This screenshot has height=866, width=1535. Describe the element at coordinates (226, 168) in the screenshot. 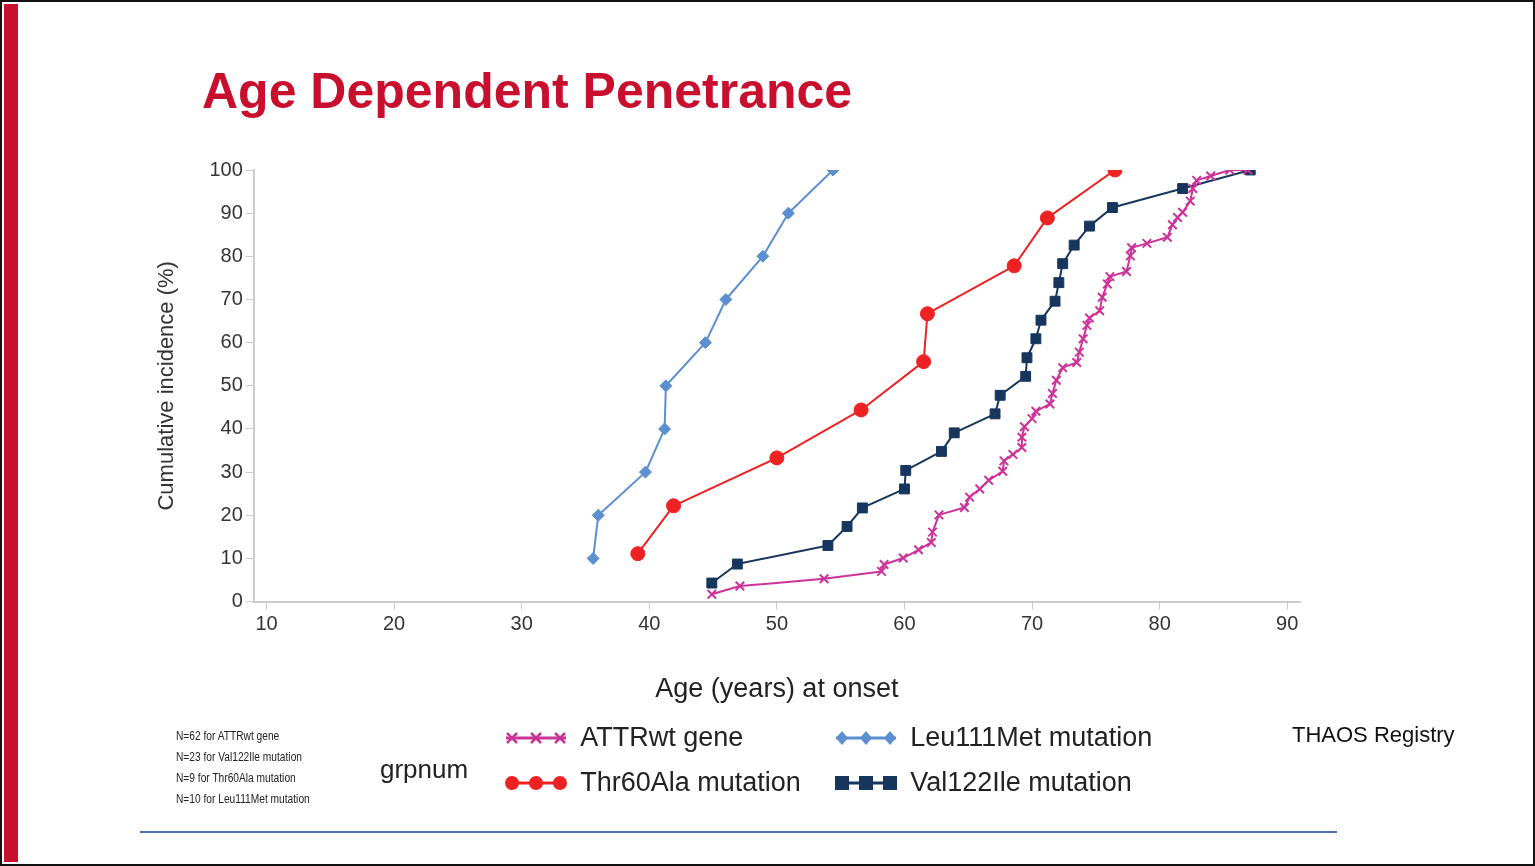

I see `y-tick-label: 100` at that location.